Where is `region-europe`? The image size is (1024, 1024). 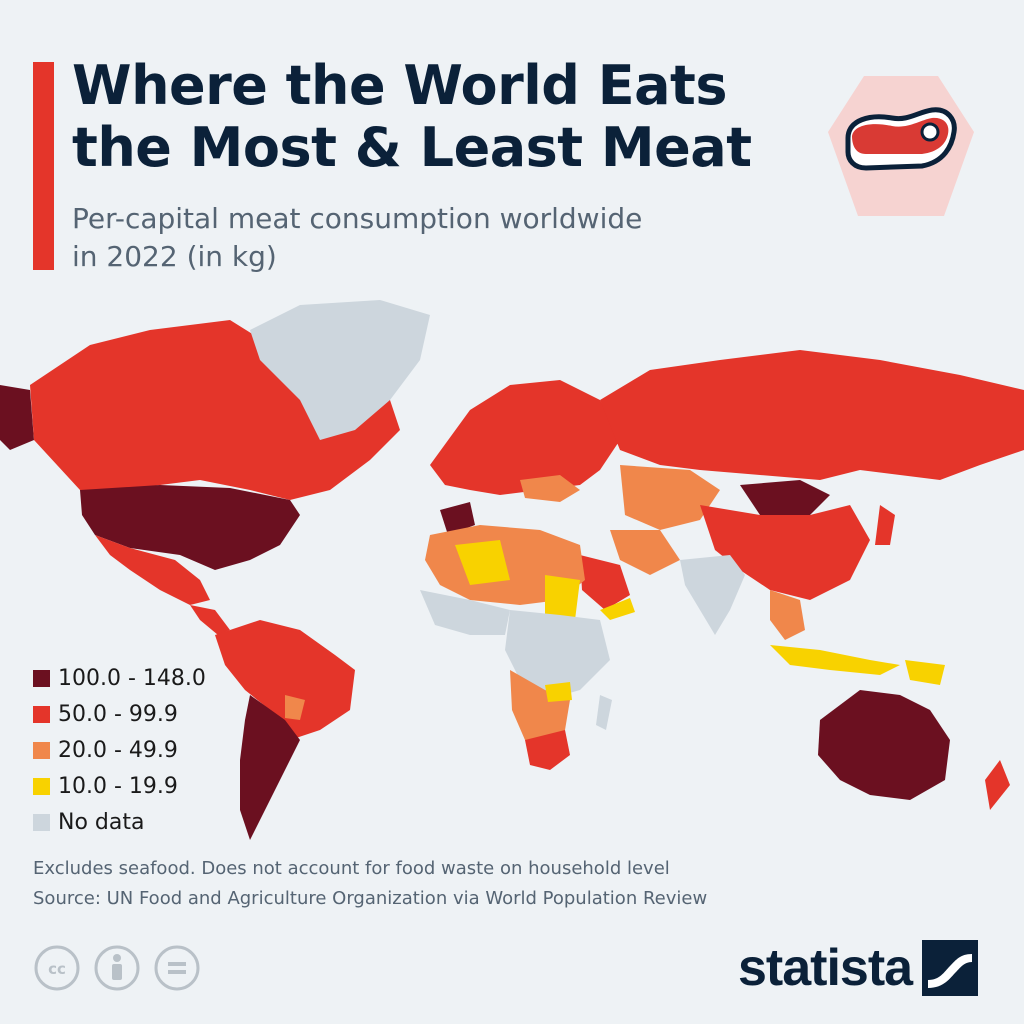
region-europe is located at coordinates (525, 437).